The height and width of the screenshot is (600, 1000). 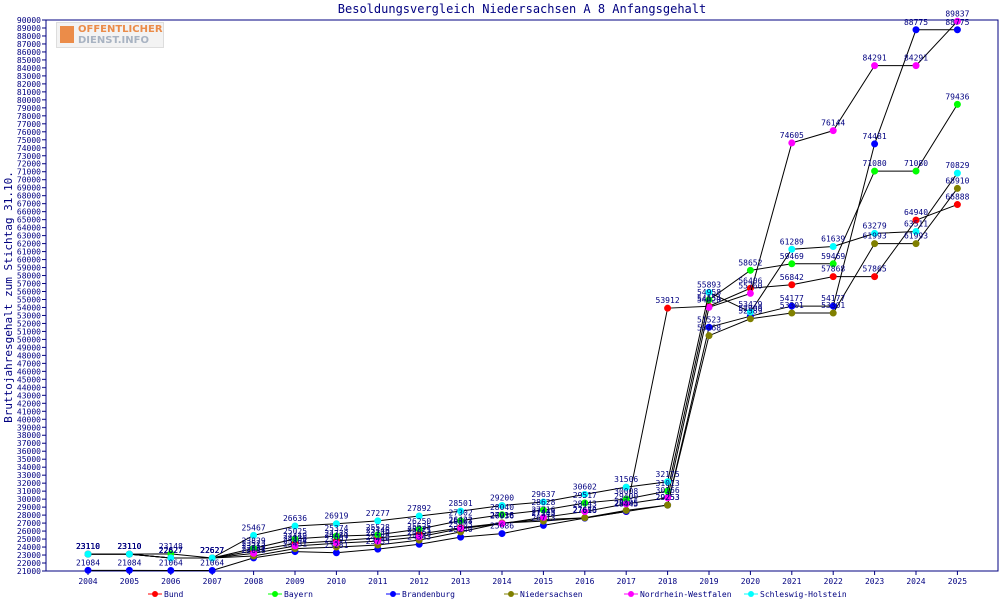 I want to click on y-tick-label: 77000, so click(x=29, y=124).